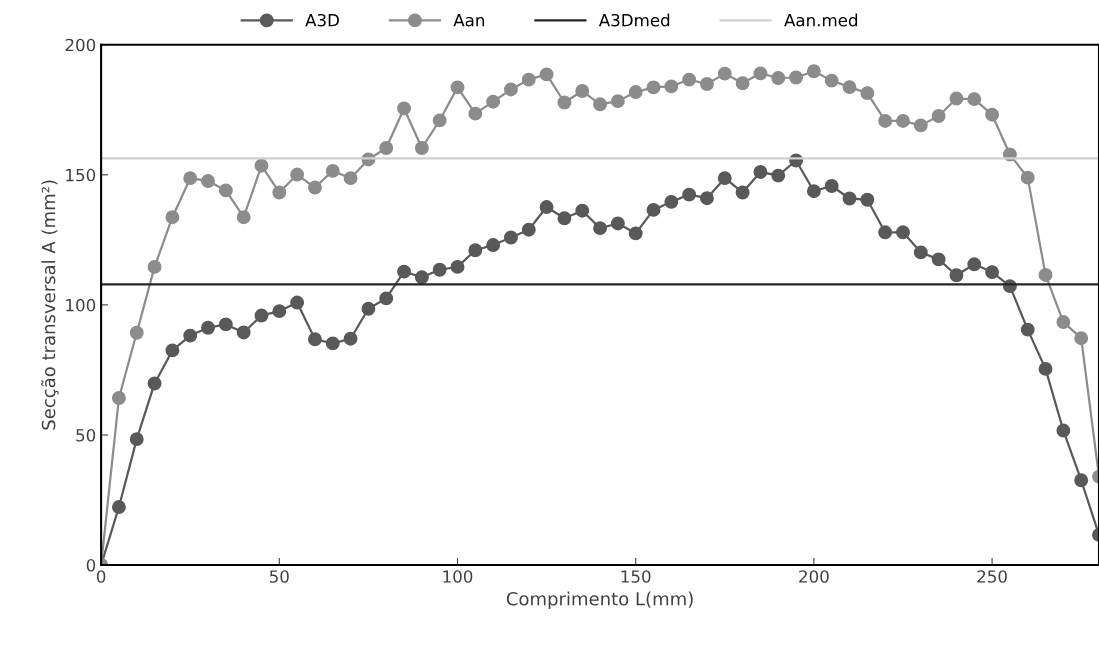 The width and height of the screenshot is (1099, 648). I want to click on legend-label: Aan, so click(469, 20).